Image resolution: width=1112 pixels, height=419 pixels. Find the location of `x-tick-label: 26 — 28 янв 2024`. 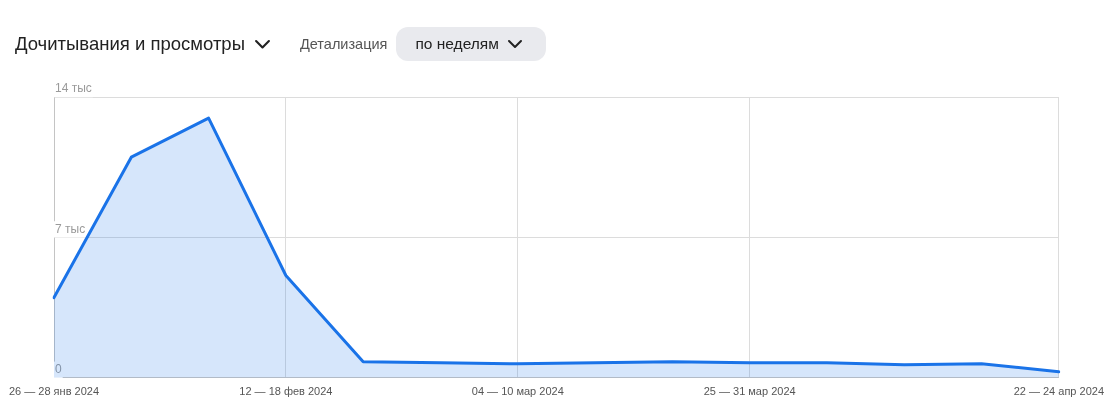

x-tick-label: 26 — 28 янв 2024 is located at coordinates (54, 391).